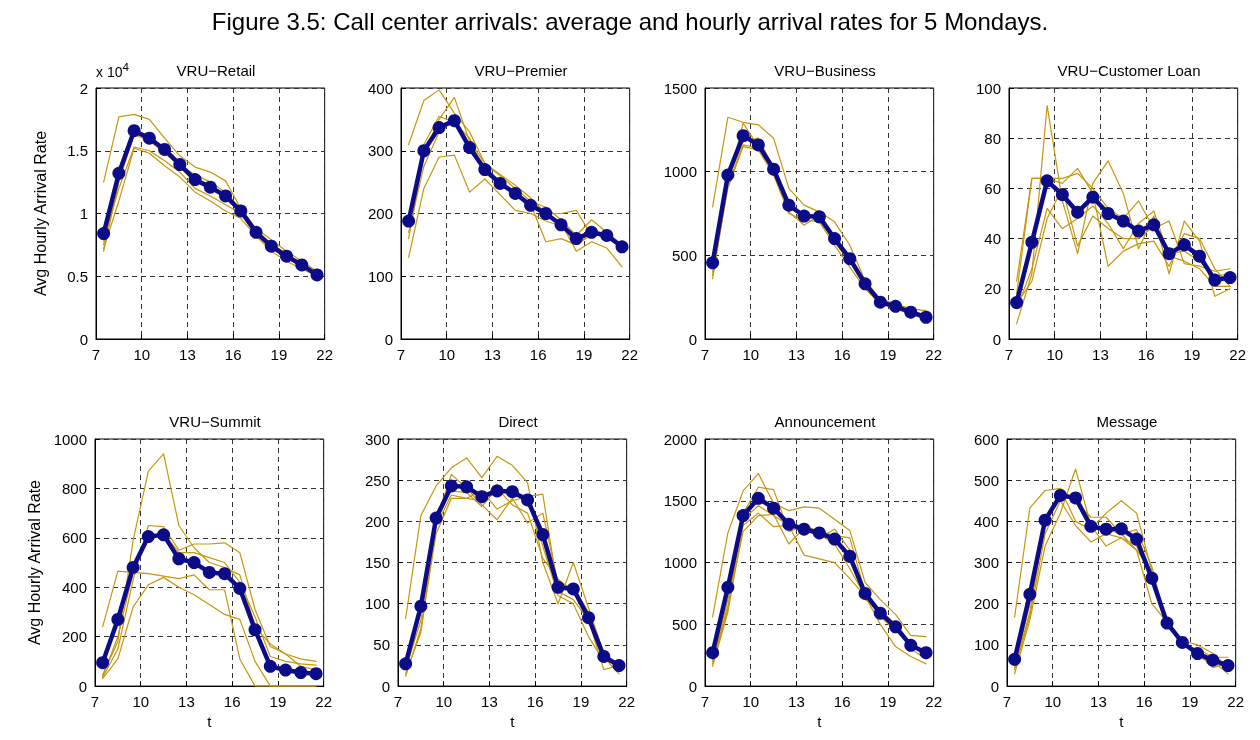  What do you see at coordinates (377, 480) in the screenshot?
I see `y-tick-label: 250` at bounding box center [377, 480].